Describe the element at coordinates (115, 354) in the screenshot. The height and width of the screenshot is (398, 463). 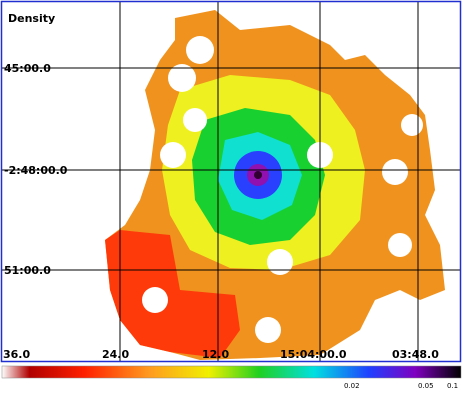
I see `x-label: 24.0` at that location.